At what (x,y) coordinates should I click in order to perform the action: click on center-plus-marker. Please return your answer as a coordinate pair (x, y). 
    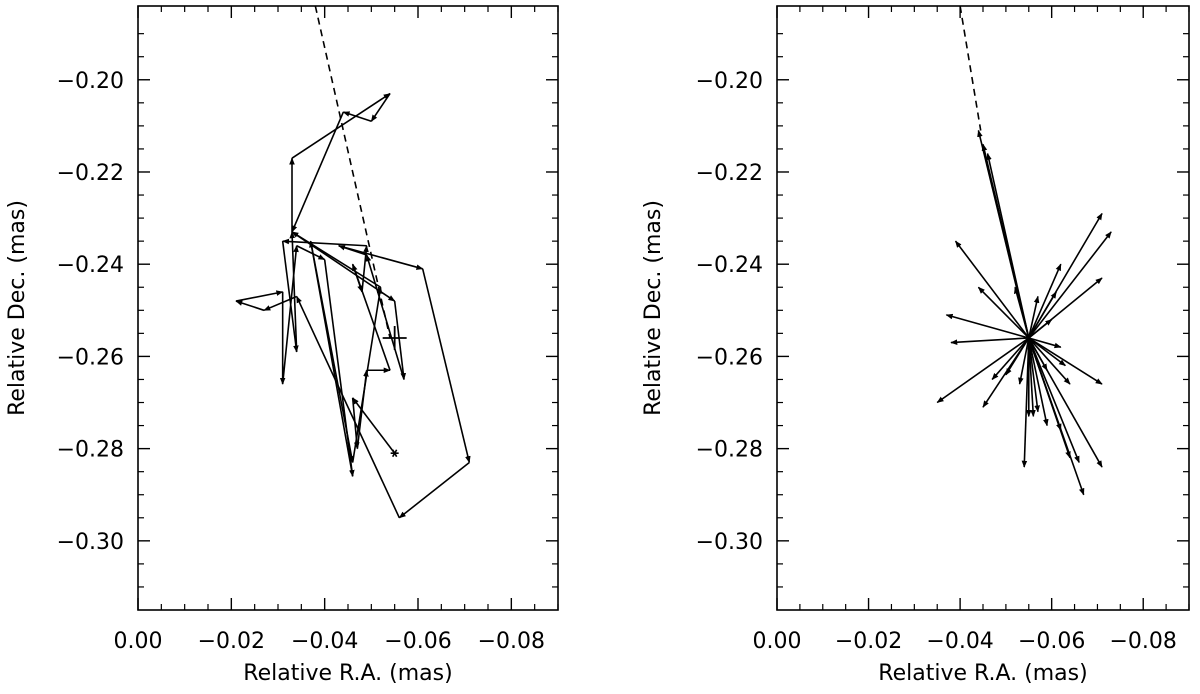
    Looking at the image, I should click on (394, 337).